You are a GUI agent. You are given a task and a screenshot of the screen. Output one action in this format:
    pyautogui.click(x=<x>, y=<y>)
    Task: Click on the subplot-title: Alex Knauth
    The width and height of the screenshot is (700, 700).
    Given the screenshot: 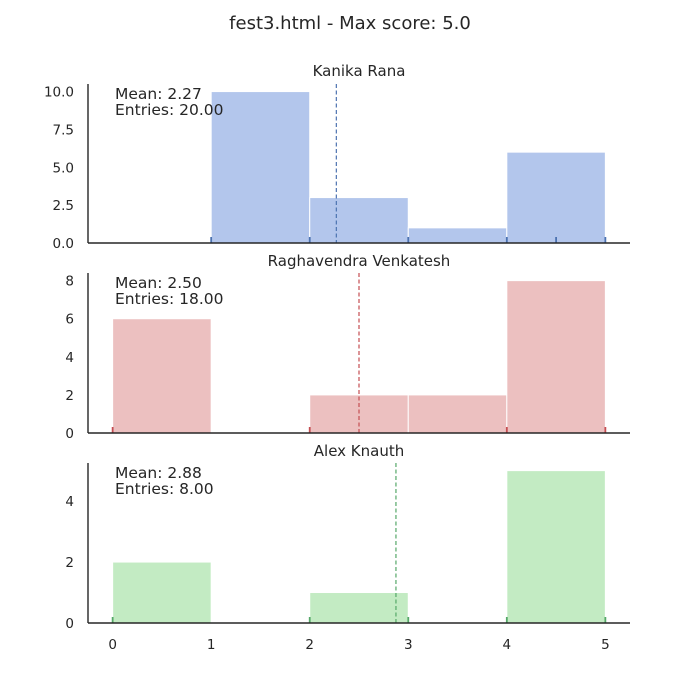 What is the action you would take?
    pyautogui.click(x=359, y=451)
    